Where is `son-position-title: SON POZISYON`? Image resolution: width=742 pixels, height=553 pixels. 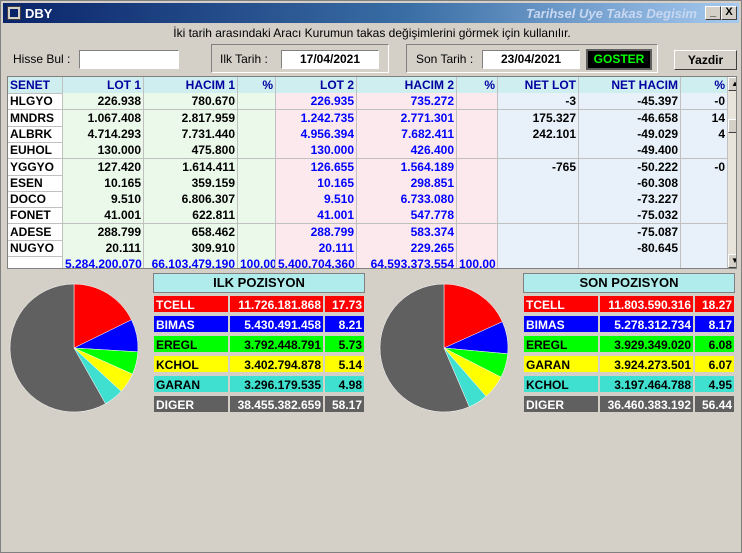
son-position-title: SON POZISYON is located at coordinates (629, 283).